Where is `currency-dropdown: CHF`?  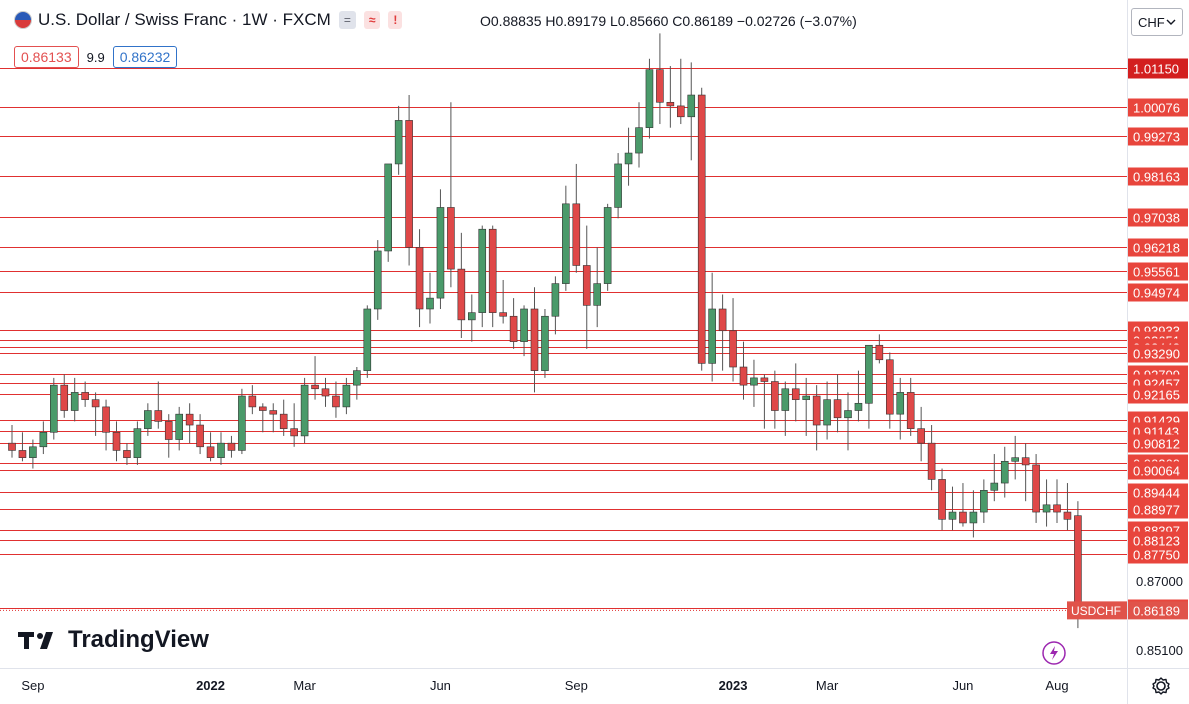 currency-dropdown: CHF is located at coordinates (1157, 22).